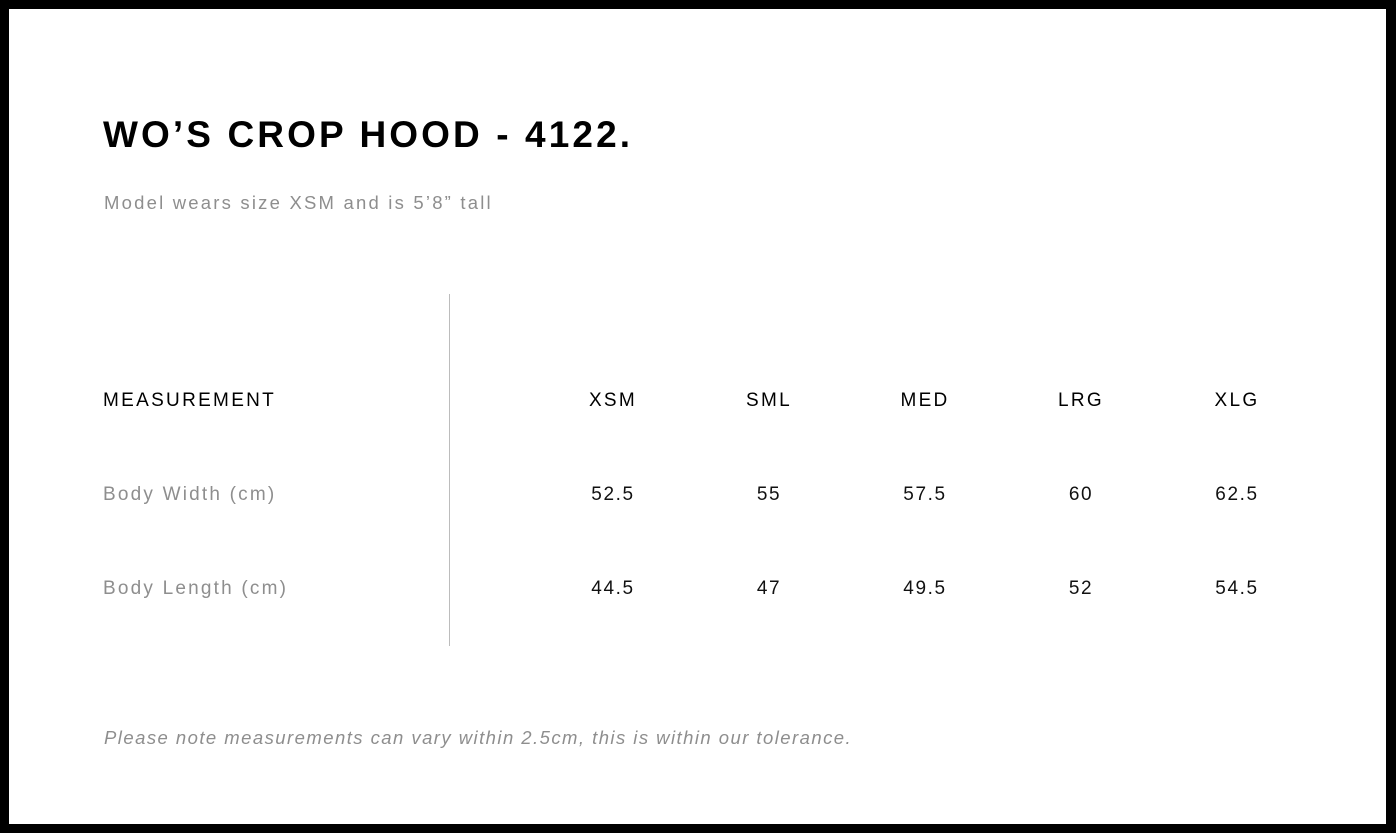 Image resolution: width=1396 pixels, height=833 pixels. Describe the element at coordinates (190, 494) in the screenshot. I see `row-label-body-width: Body Width (cm)` at that location.